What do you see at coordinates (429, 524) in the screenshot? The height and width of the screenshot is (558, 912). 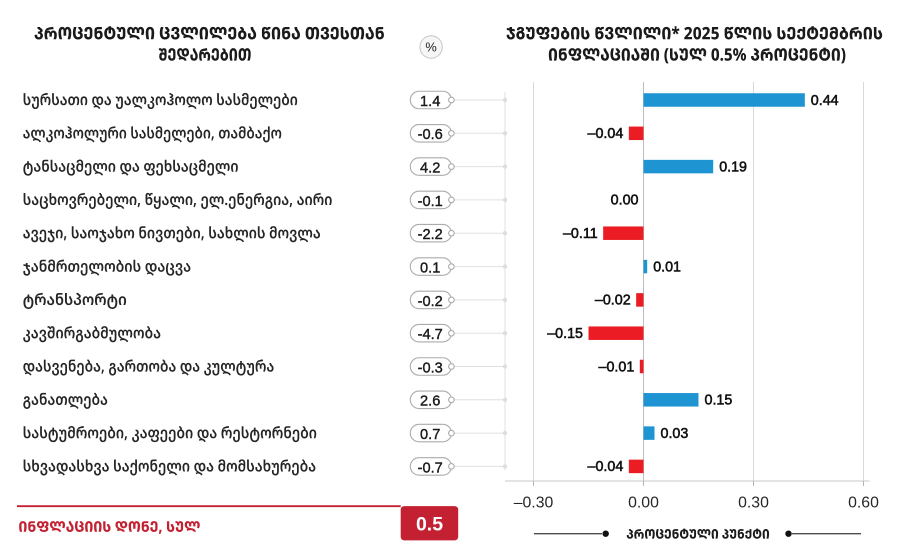 I see `svg-text: 0.5` at bounding box center [429, 524].